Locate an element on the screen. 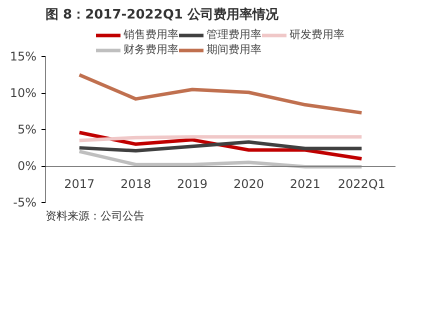 The image size is (432, 331). x-tick-label: 2022Q1 is located at coordinates (362, 184).